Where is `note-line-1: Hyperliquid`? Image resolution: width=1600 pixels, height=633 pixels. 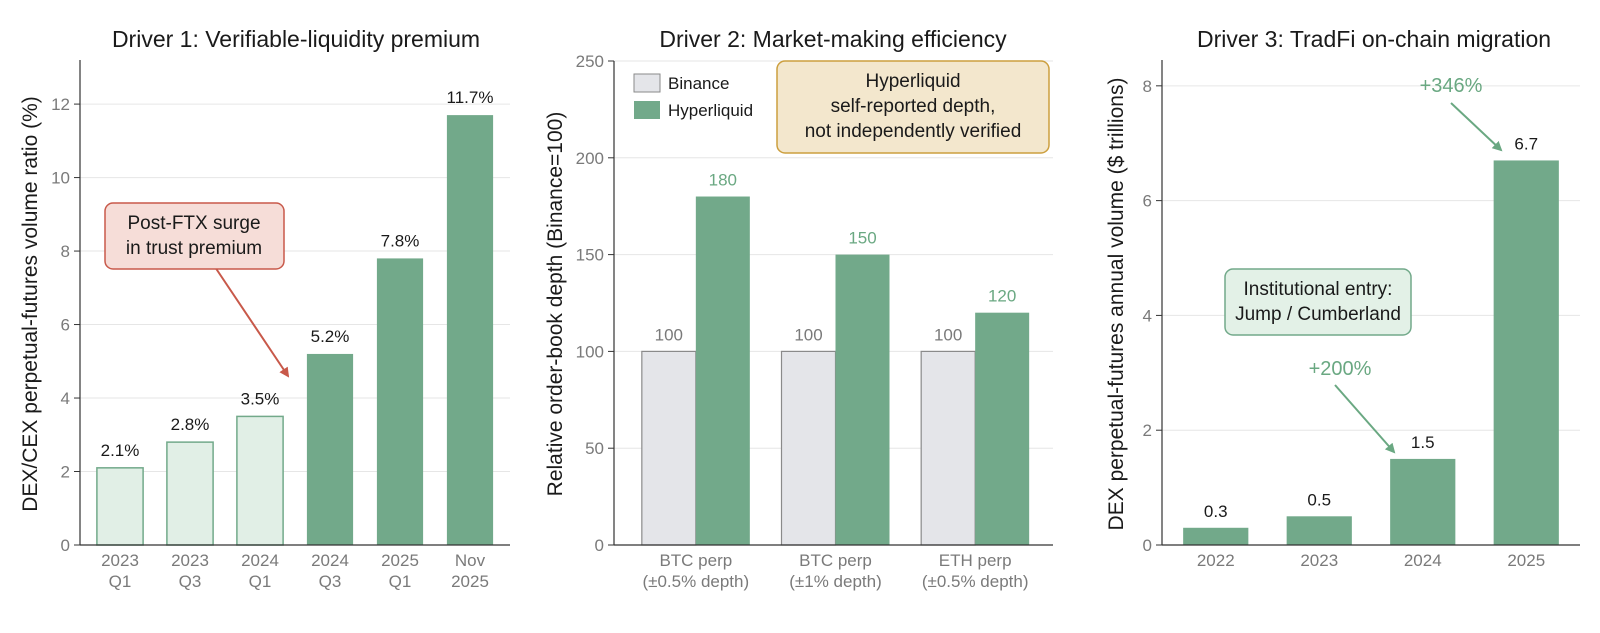 note-line-1: Hyperliquid is located at coordinates (912, 81).